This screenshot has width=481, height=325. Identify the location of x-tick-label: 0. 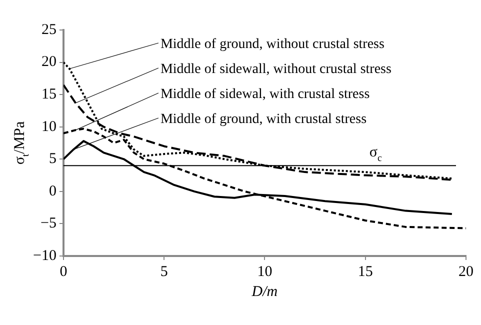
(64, 272).